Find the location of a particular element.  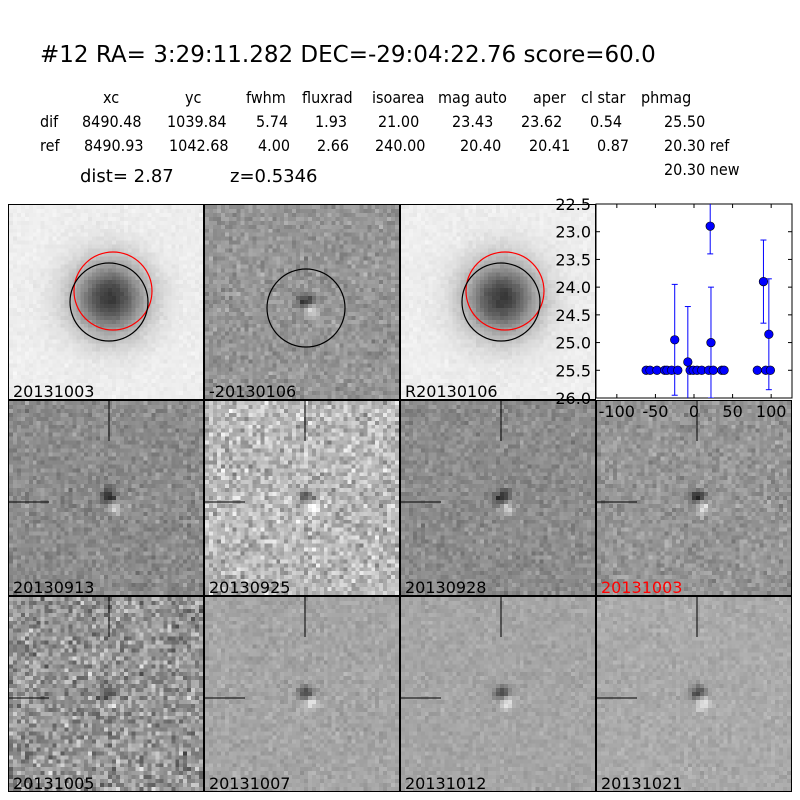

column-header: mag auto is located at coordinates (472, 97).